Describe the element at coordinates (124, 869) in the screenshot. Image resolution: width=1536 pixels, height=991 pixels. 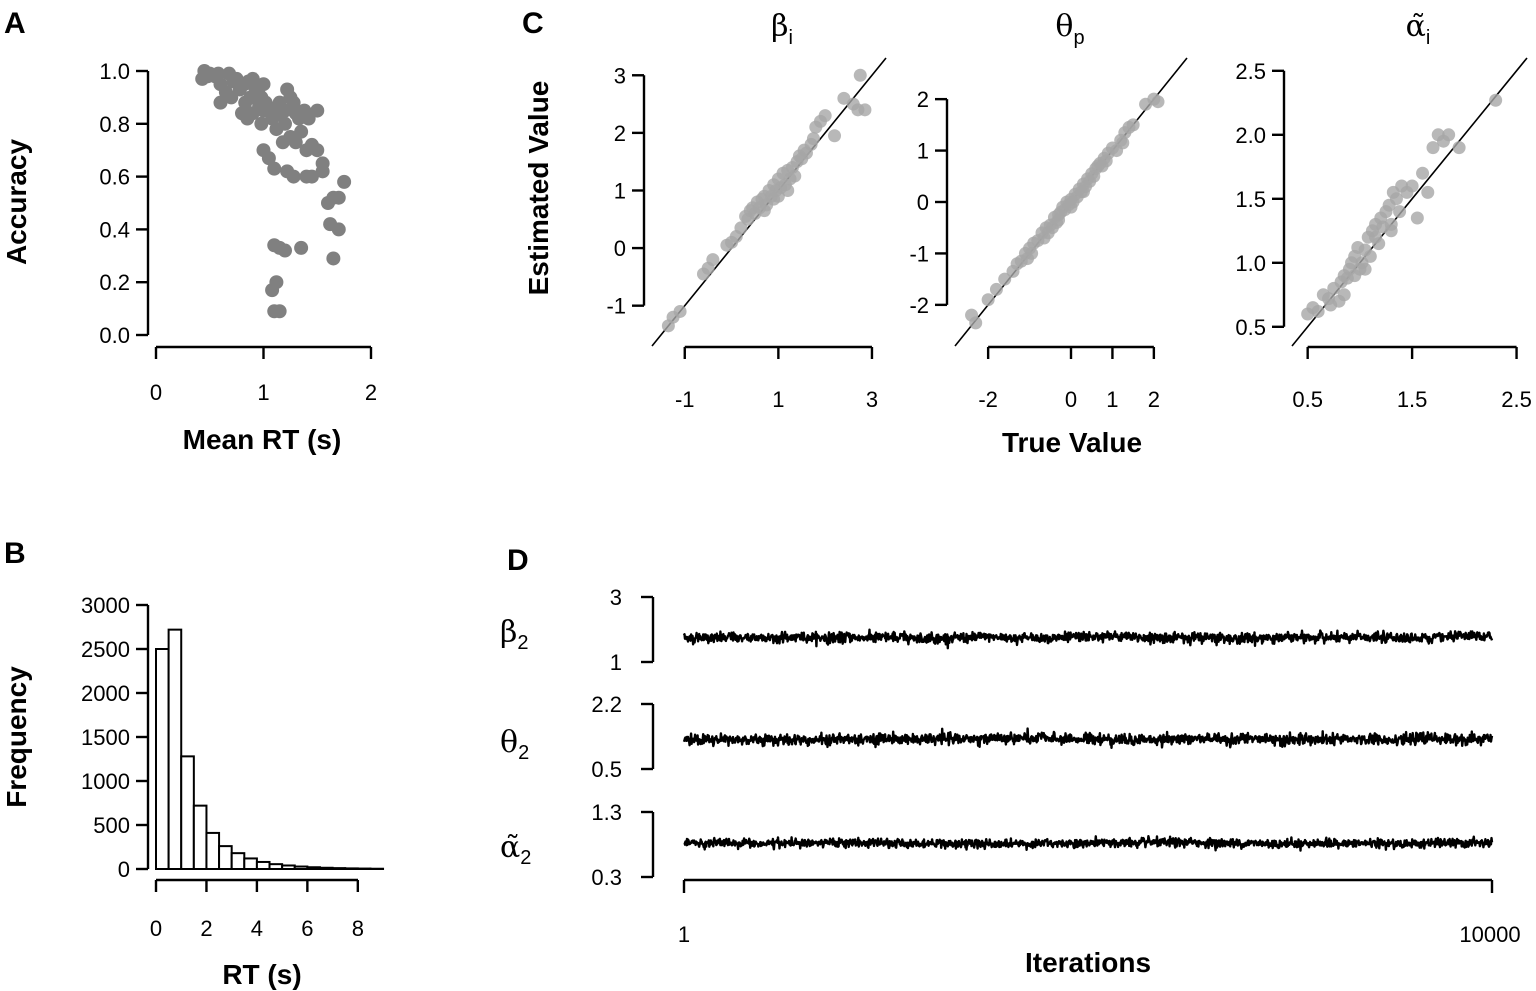
I see `panel-b-y-tick-label: 0` at that location.